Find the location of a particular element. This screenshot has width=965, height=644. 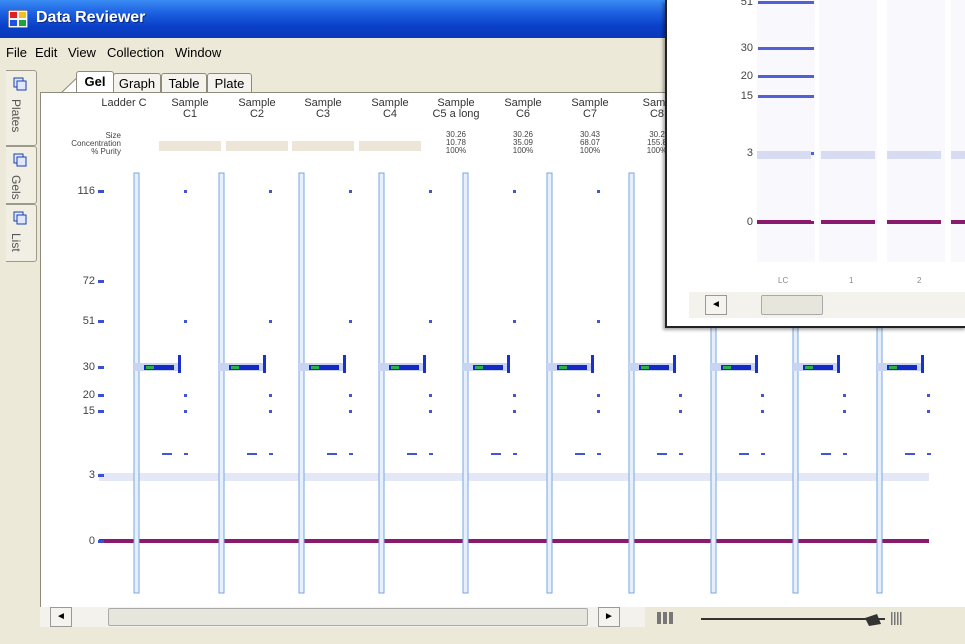

size-axis-label: 3 is located at coordinates (91, 475).